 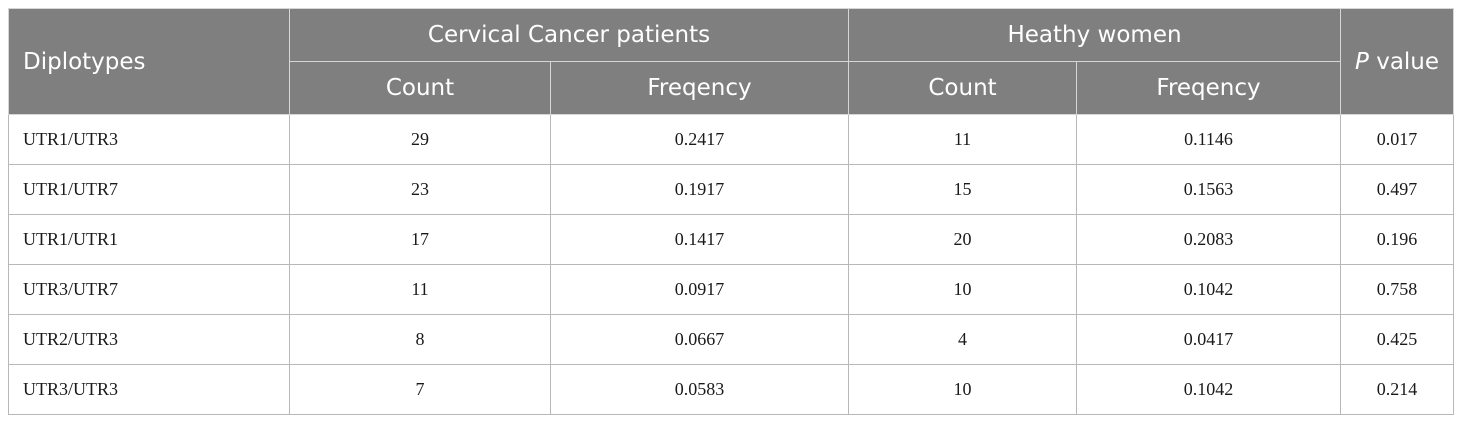 What do you see at coordinates (420, 189) in the screenshot?
I see `cancer-count-cell: 23` at bounding box center [420, 189].